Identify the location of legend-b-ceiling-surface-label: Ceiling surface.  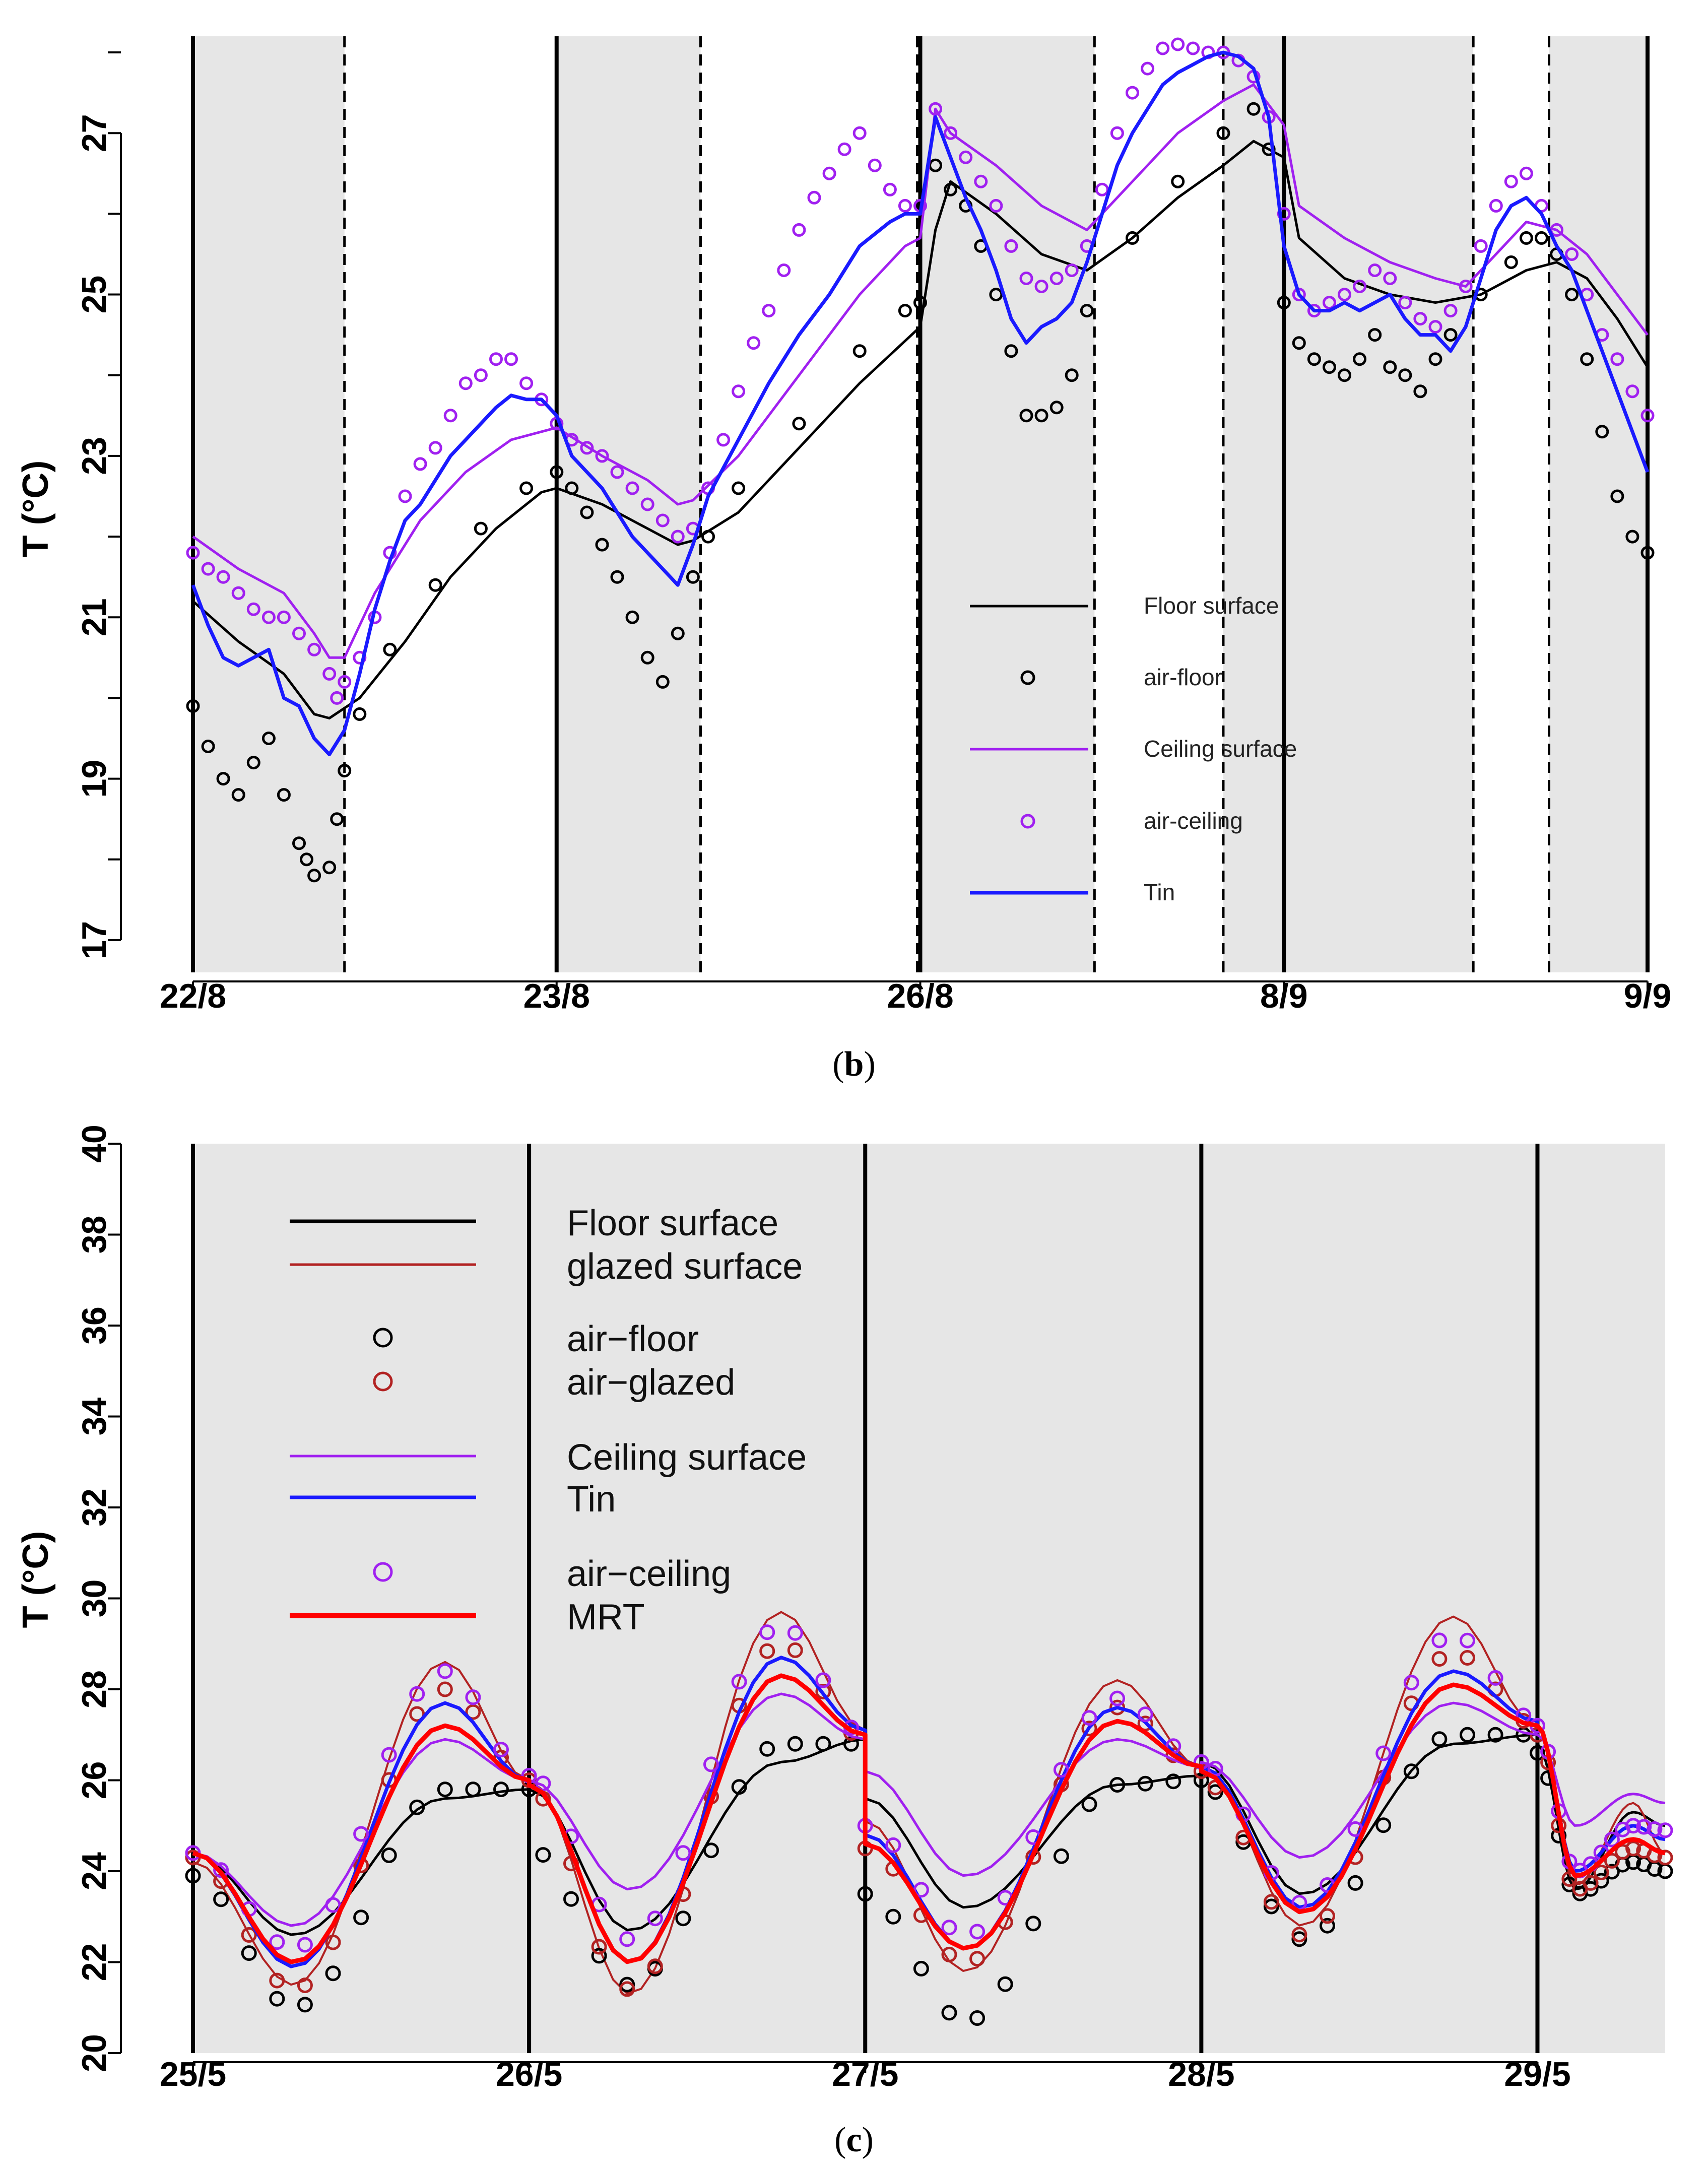
(1220, 749).